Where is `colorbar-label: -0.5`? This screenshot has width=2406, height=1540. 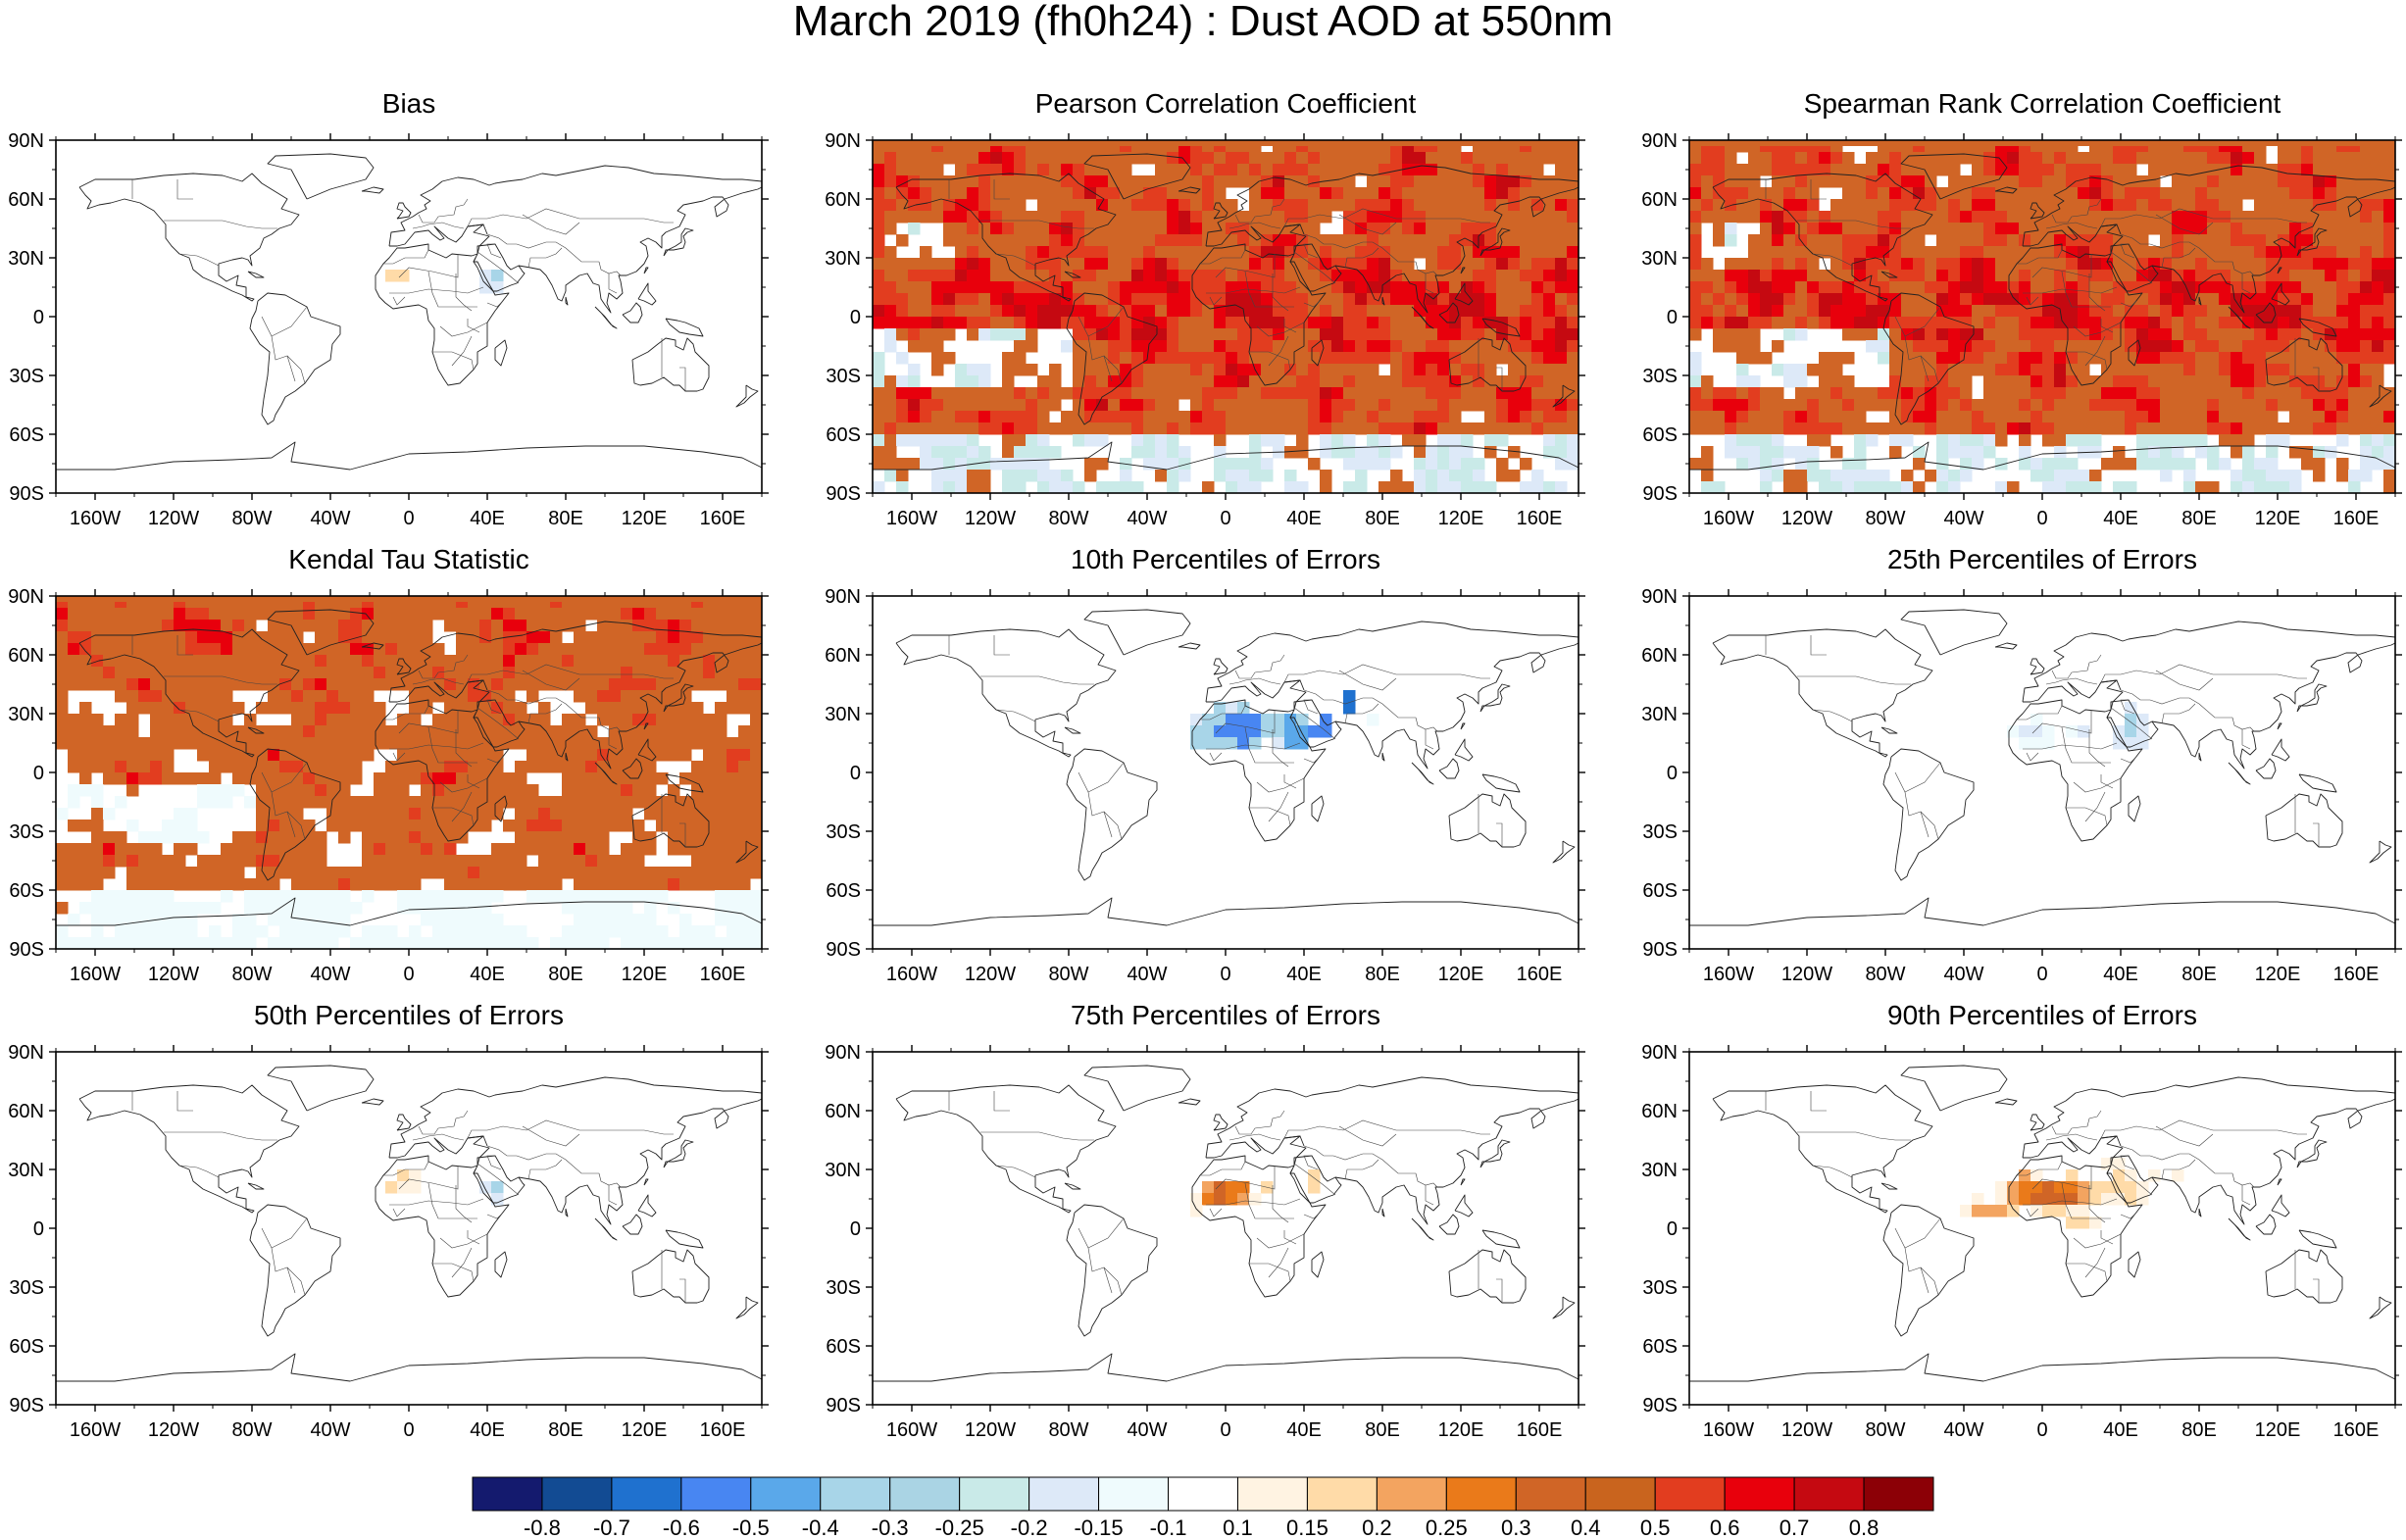 colorbar-label: -0.5 is located at coordinates (751, 1526).